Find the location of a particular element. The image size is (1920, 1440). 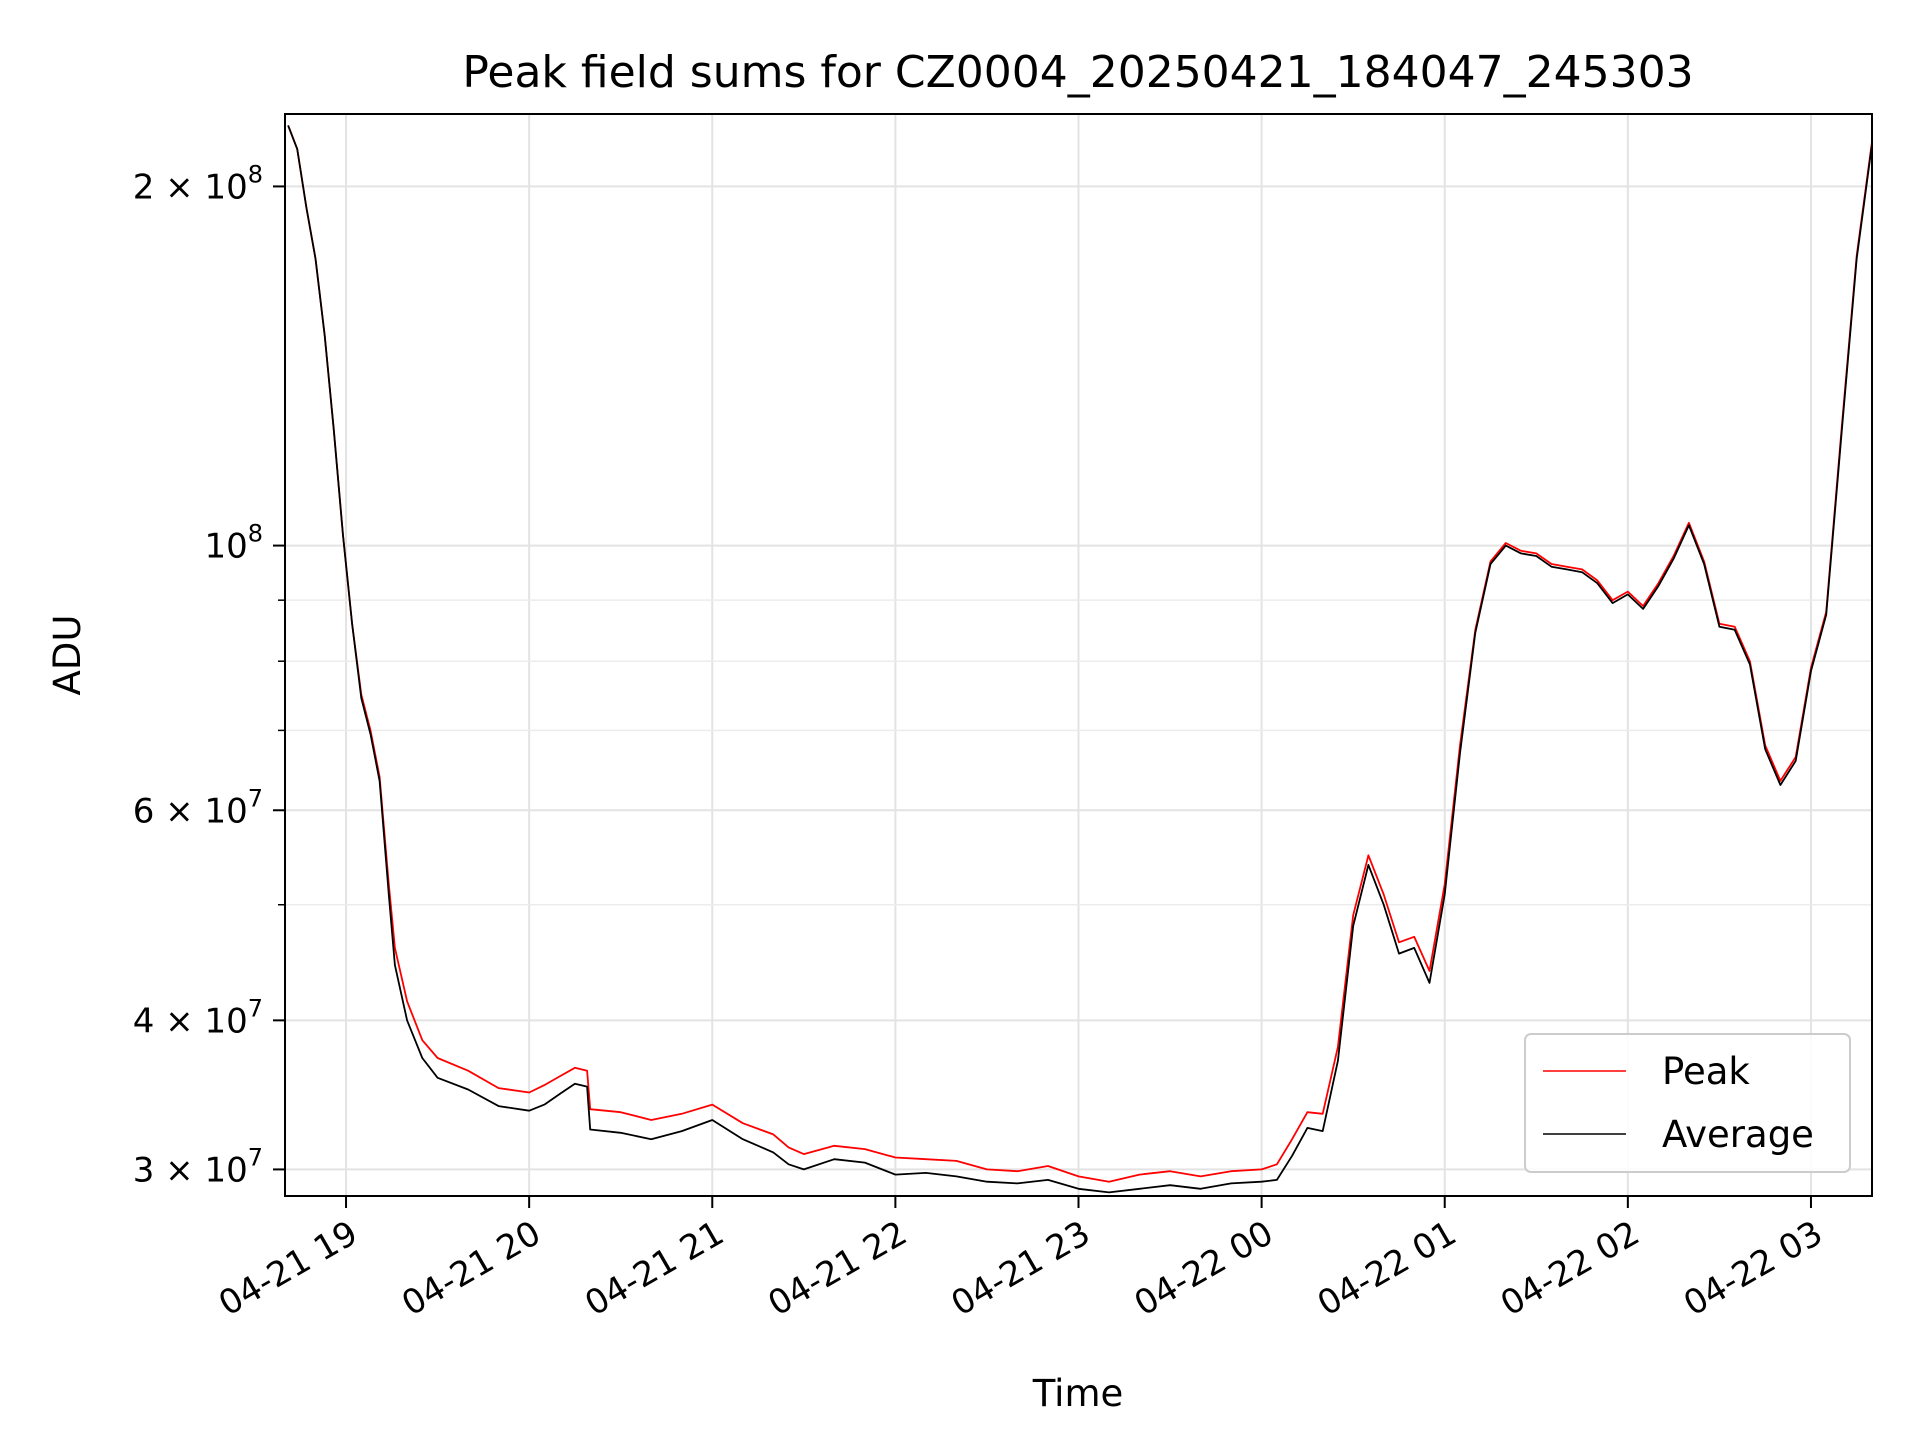

y-tick-label: 6 × 107 is located at coordinates (198, 807).